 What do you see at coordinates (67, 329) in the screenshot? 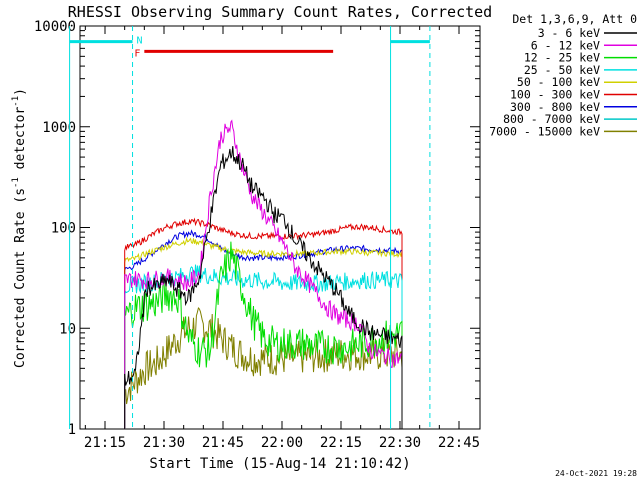
I see `y-tick-label: 10` at bounding box center [67, 329].